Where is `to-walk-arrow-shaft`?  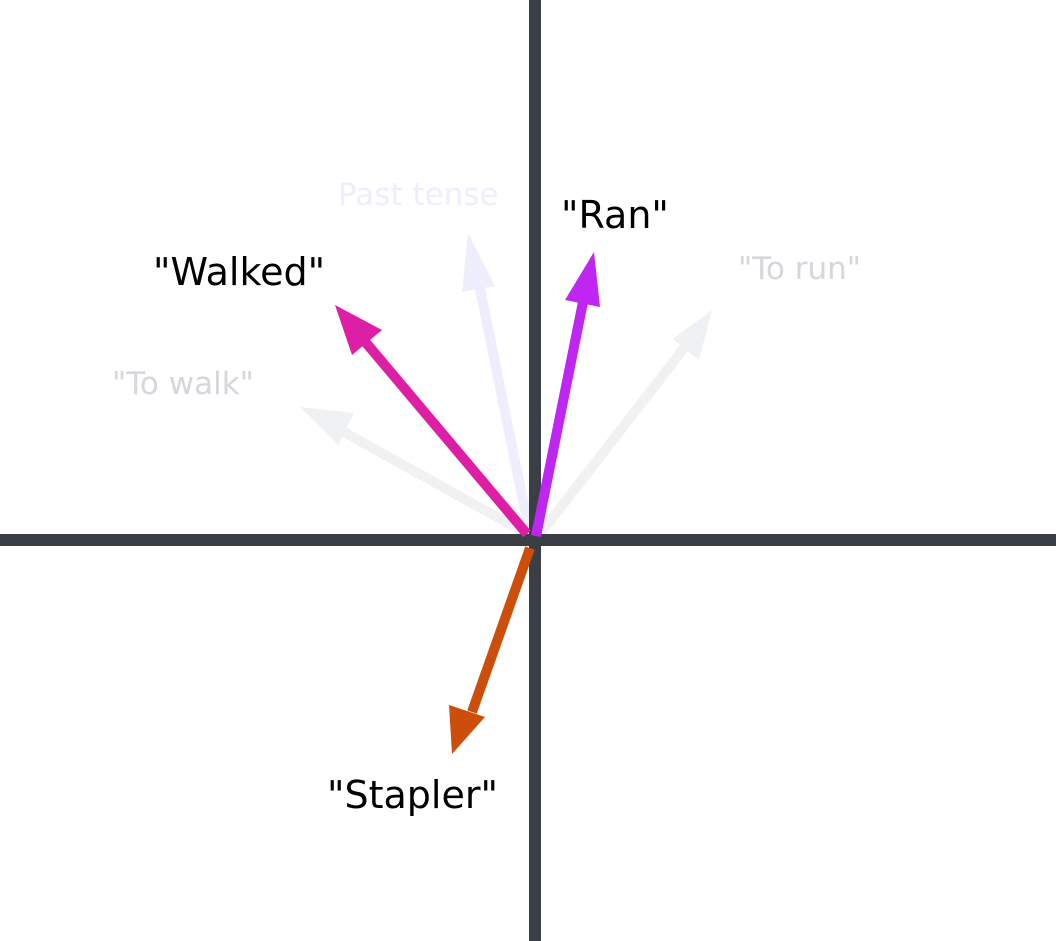
to-walk-arrow-shaft is located at coordinates (433, 481).